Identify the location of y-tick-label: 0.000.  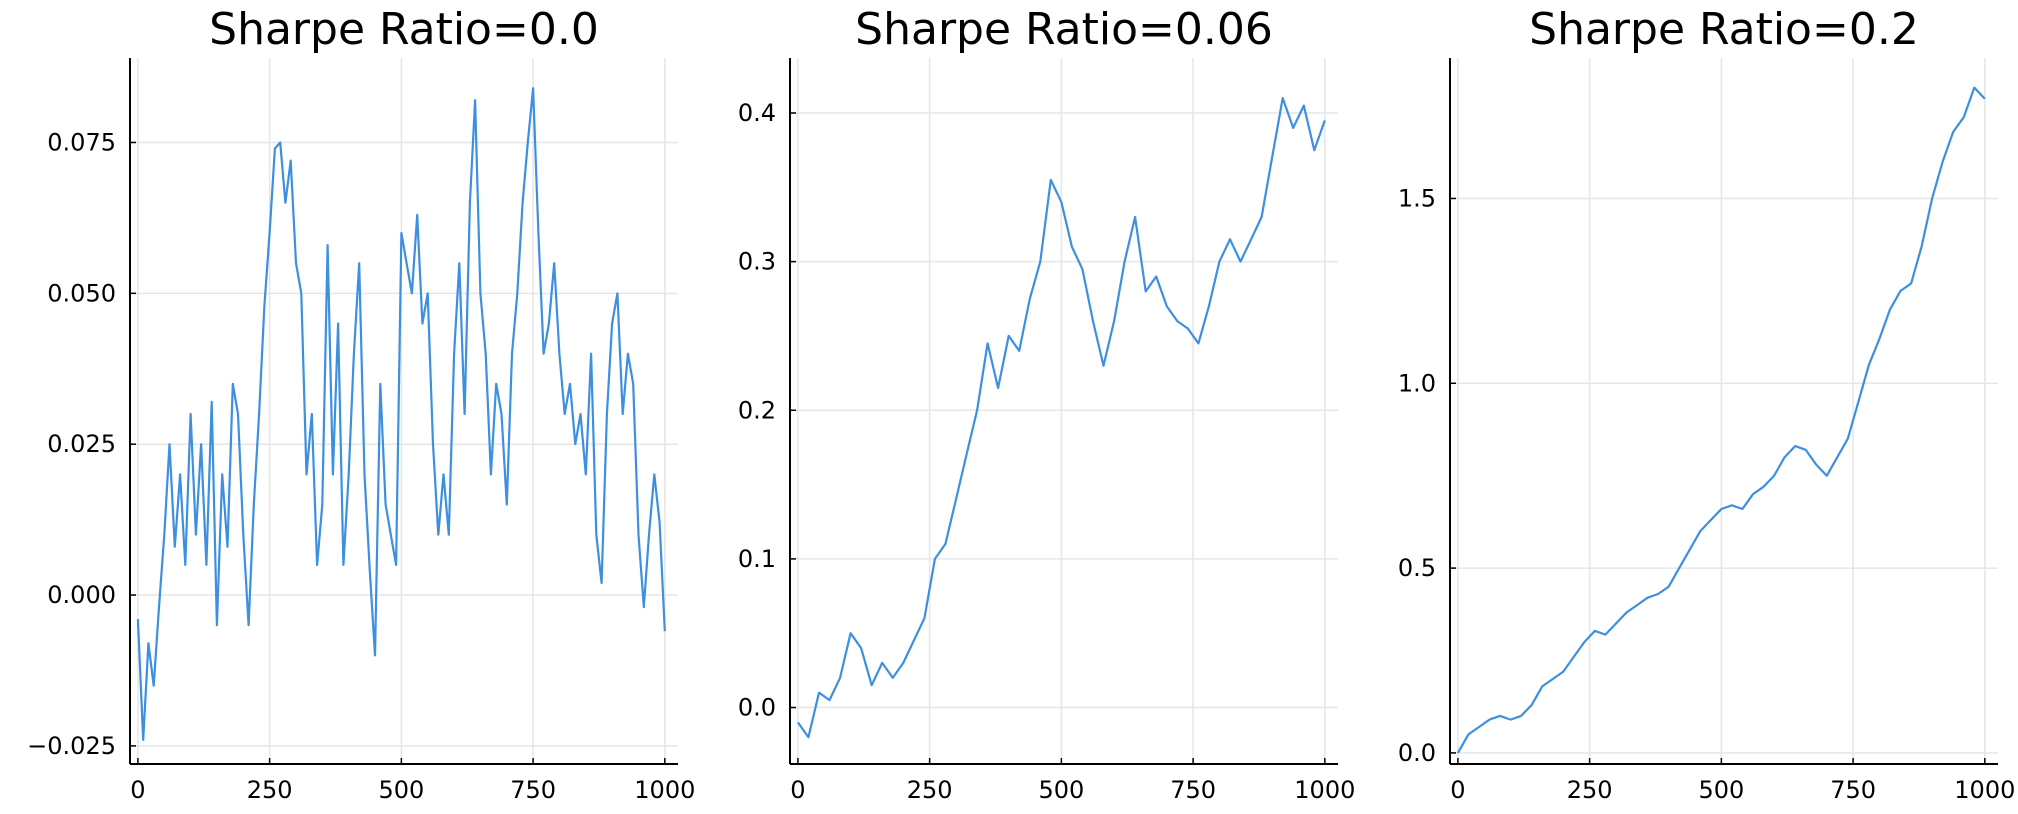
(81, 595).